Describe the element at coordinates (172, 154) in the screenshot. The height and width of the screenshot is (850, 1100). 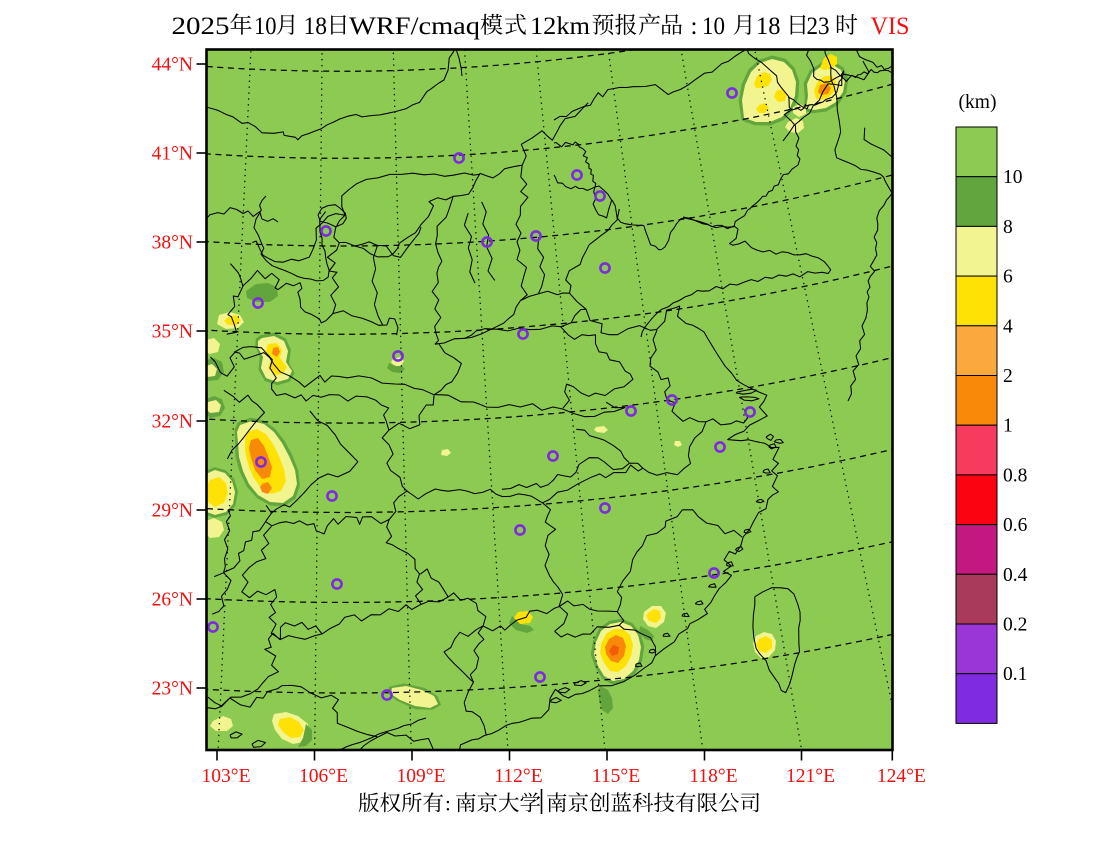
I see `svg-text: 41°N` at that location.